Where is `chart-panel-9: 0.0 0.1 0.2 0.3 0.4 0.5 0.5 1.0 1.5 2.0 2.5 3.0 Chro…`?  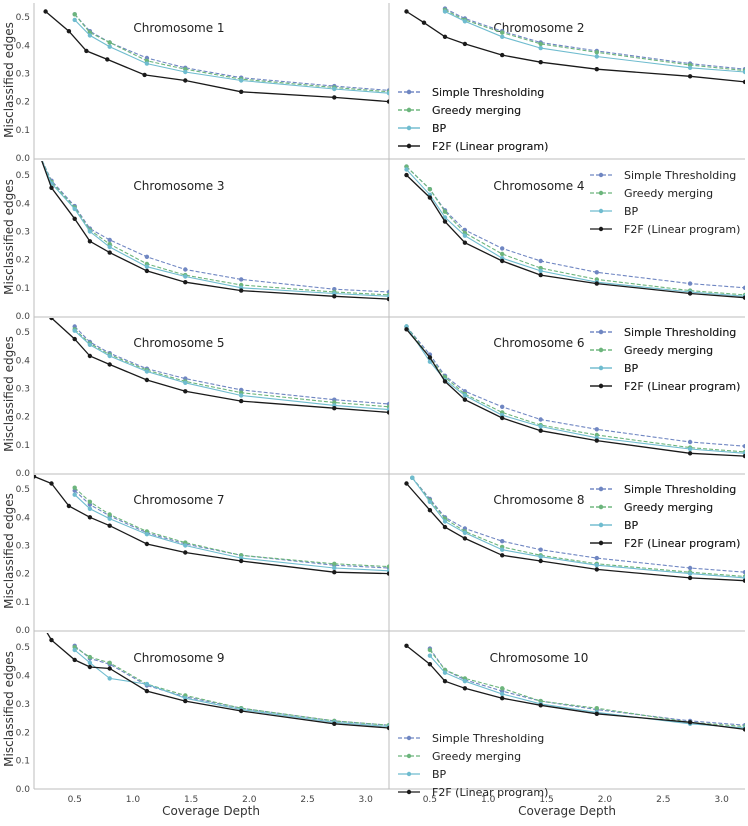
chart-panel-9: 0.0 0.1 0.2 0.3 0.4 0.5 0.5 1.0 1.5 2.0 2.5 3.0 Chro… is located at coordinates (202, 716).